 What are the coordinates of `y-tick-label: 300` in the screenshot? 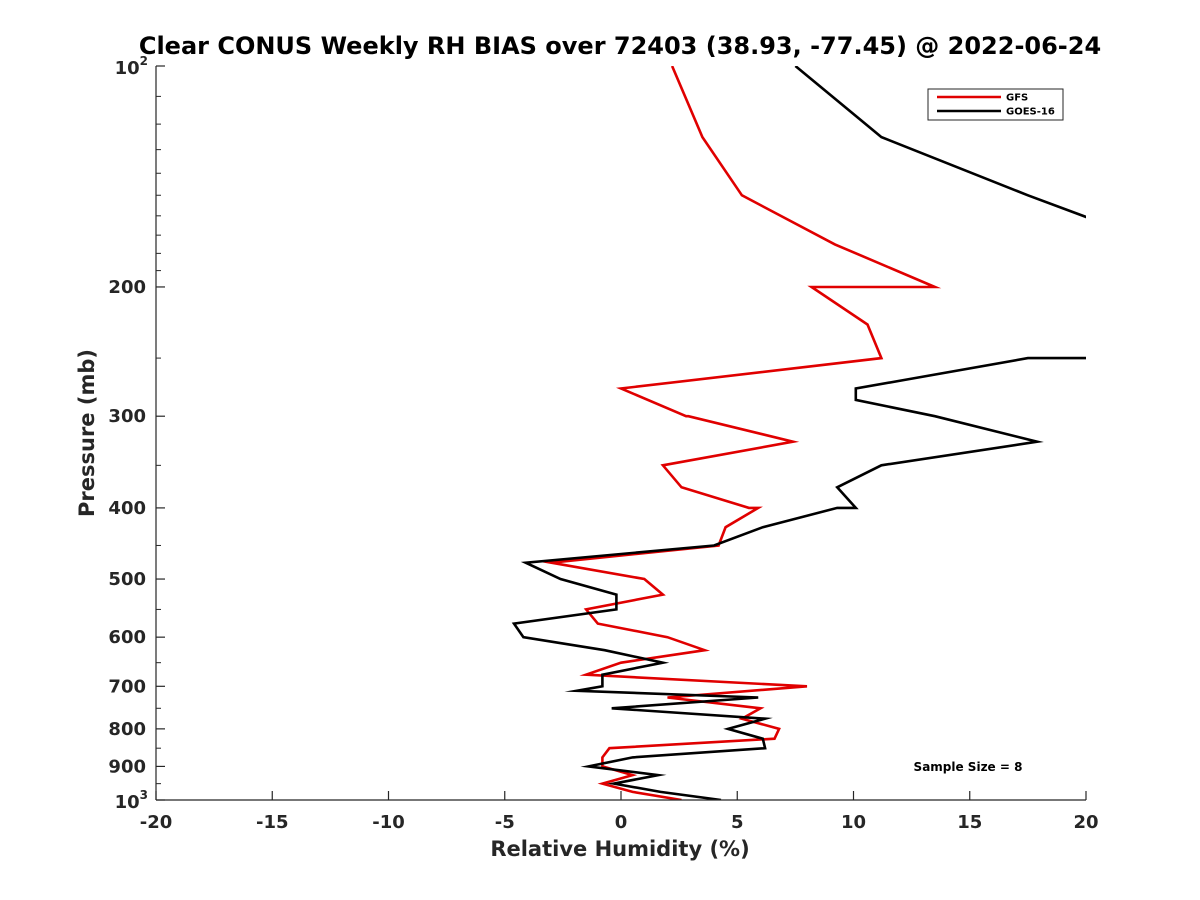 It's located at (127, 416).